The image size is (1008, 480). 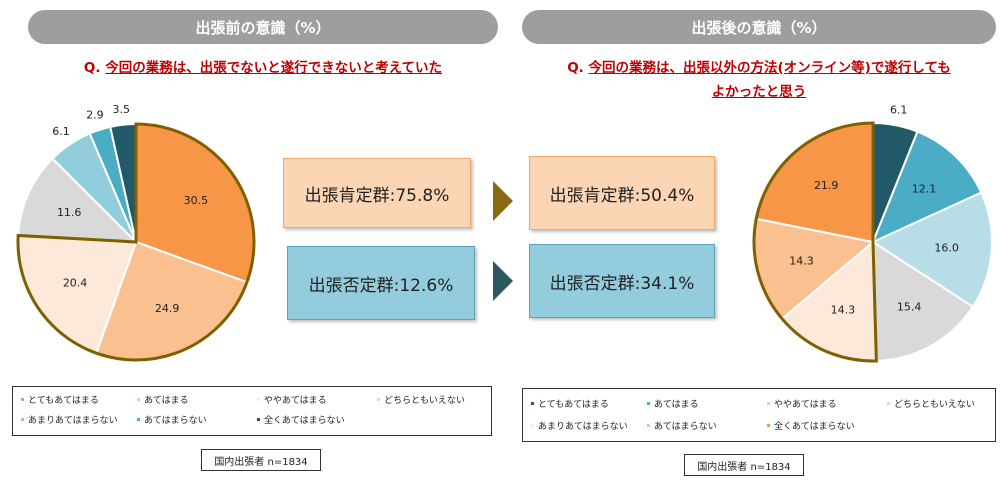 I want to click on data-label: 16.0, so click(x=946, y=247).